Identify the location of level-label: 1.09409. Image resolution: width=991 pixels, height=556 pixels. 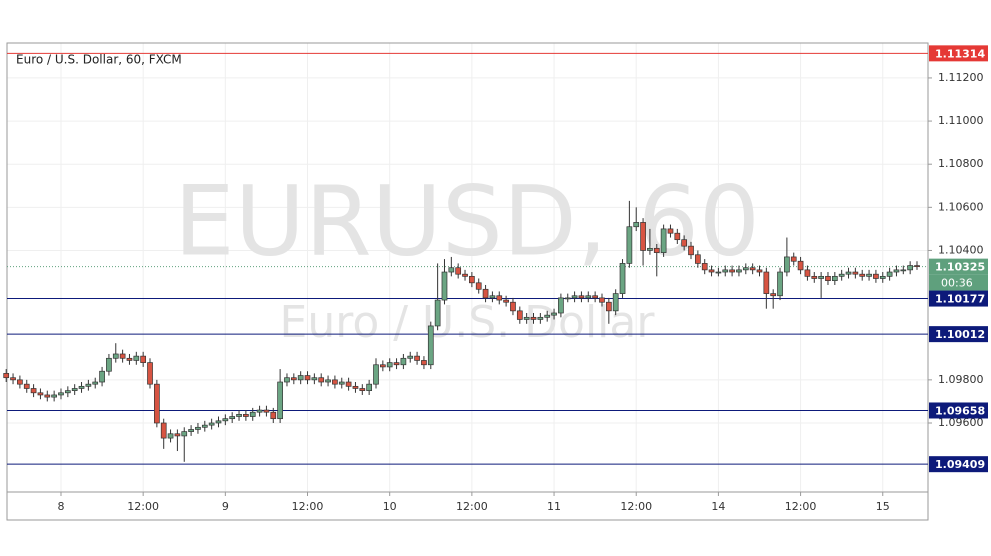
(960, 464).